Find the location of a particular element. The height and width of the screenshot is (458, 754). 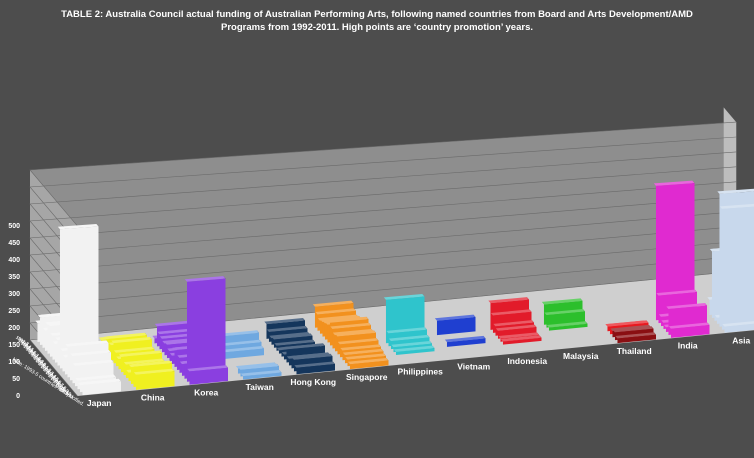

bar-indonesia is located at coordinates (522, 341).